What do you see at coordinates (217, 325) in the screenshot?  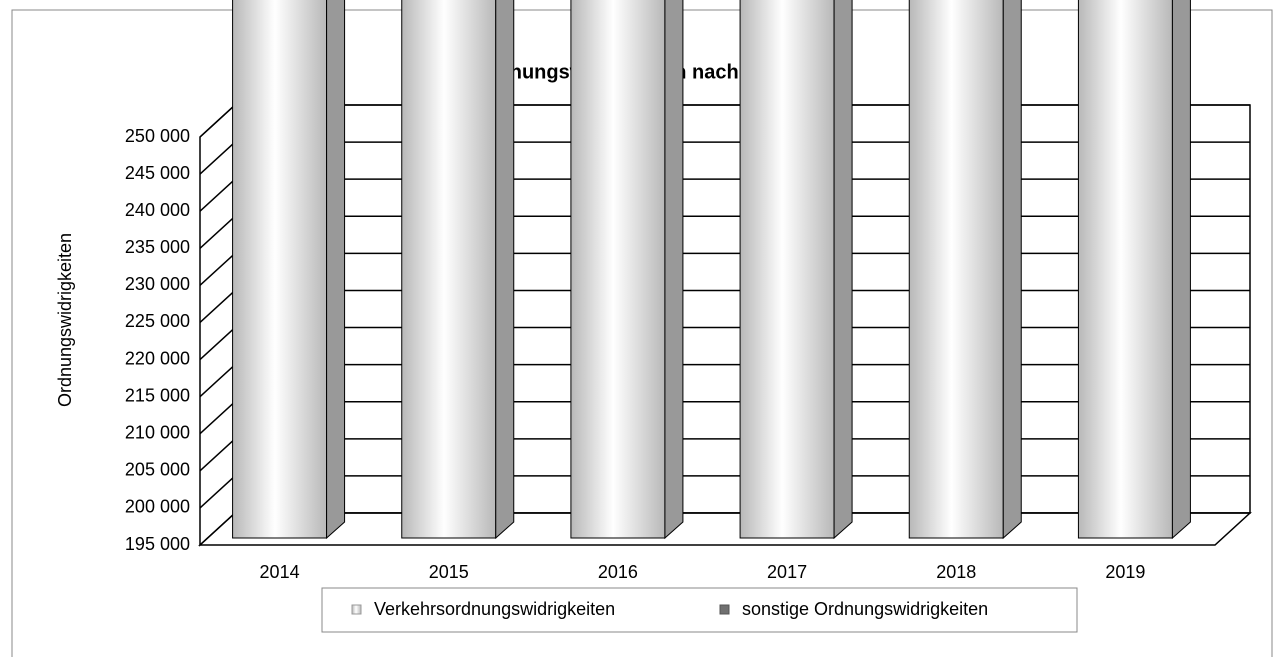 I see `side-wall` at bounding box center [217, 325].